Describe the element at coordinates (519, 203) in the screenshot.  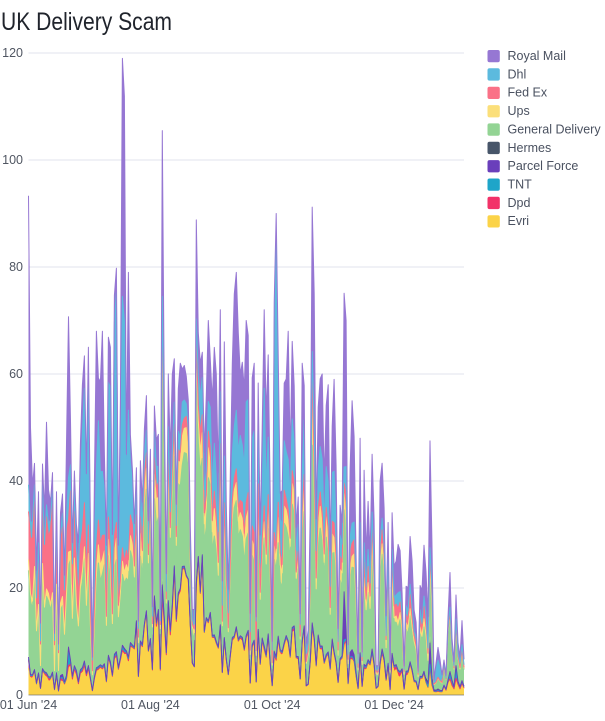
I see `svg-text: Dpd` at that location.